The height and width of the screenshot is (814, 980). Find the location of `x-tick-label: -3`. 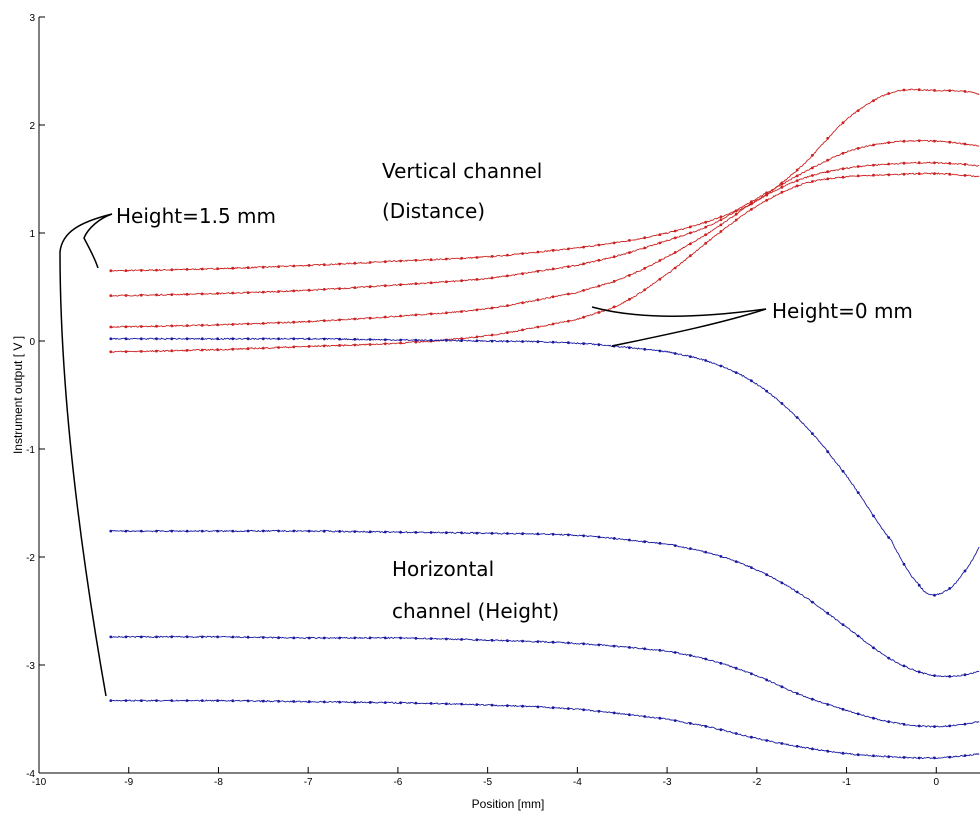

x-tick-label: -3 is located at coordinates (667, 782).